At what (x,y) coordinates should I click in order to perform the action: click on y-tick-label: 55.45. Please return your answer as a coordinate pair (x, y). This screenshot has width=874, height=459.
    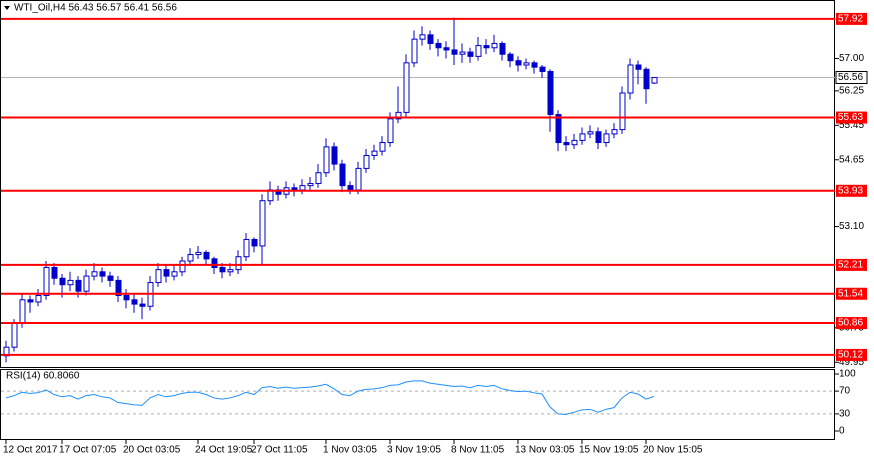
    Looking at the image, I should click on (851, 125).